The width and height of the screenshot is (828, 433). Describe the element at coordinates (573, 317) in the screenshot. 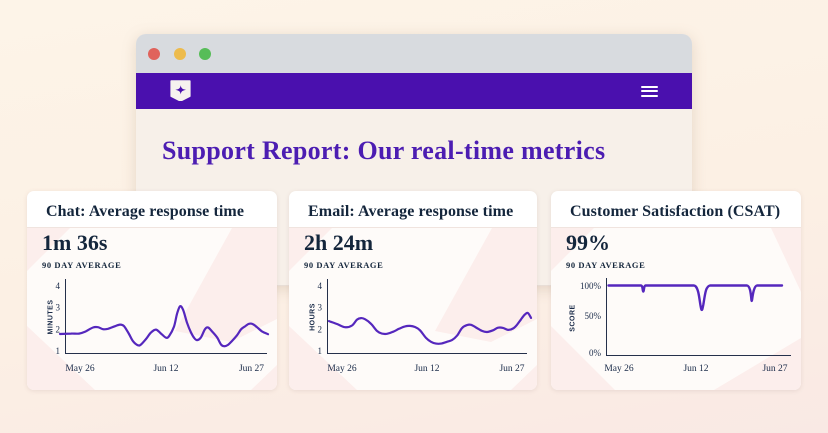

I see `svg-text: SCORE` at that location.